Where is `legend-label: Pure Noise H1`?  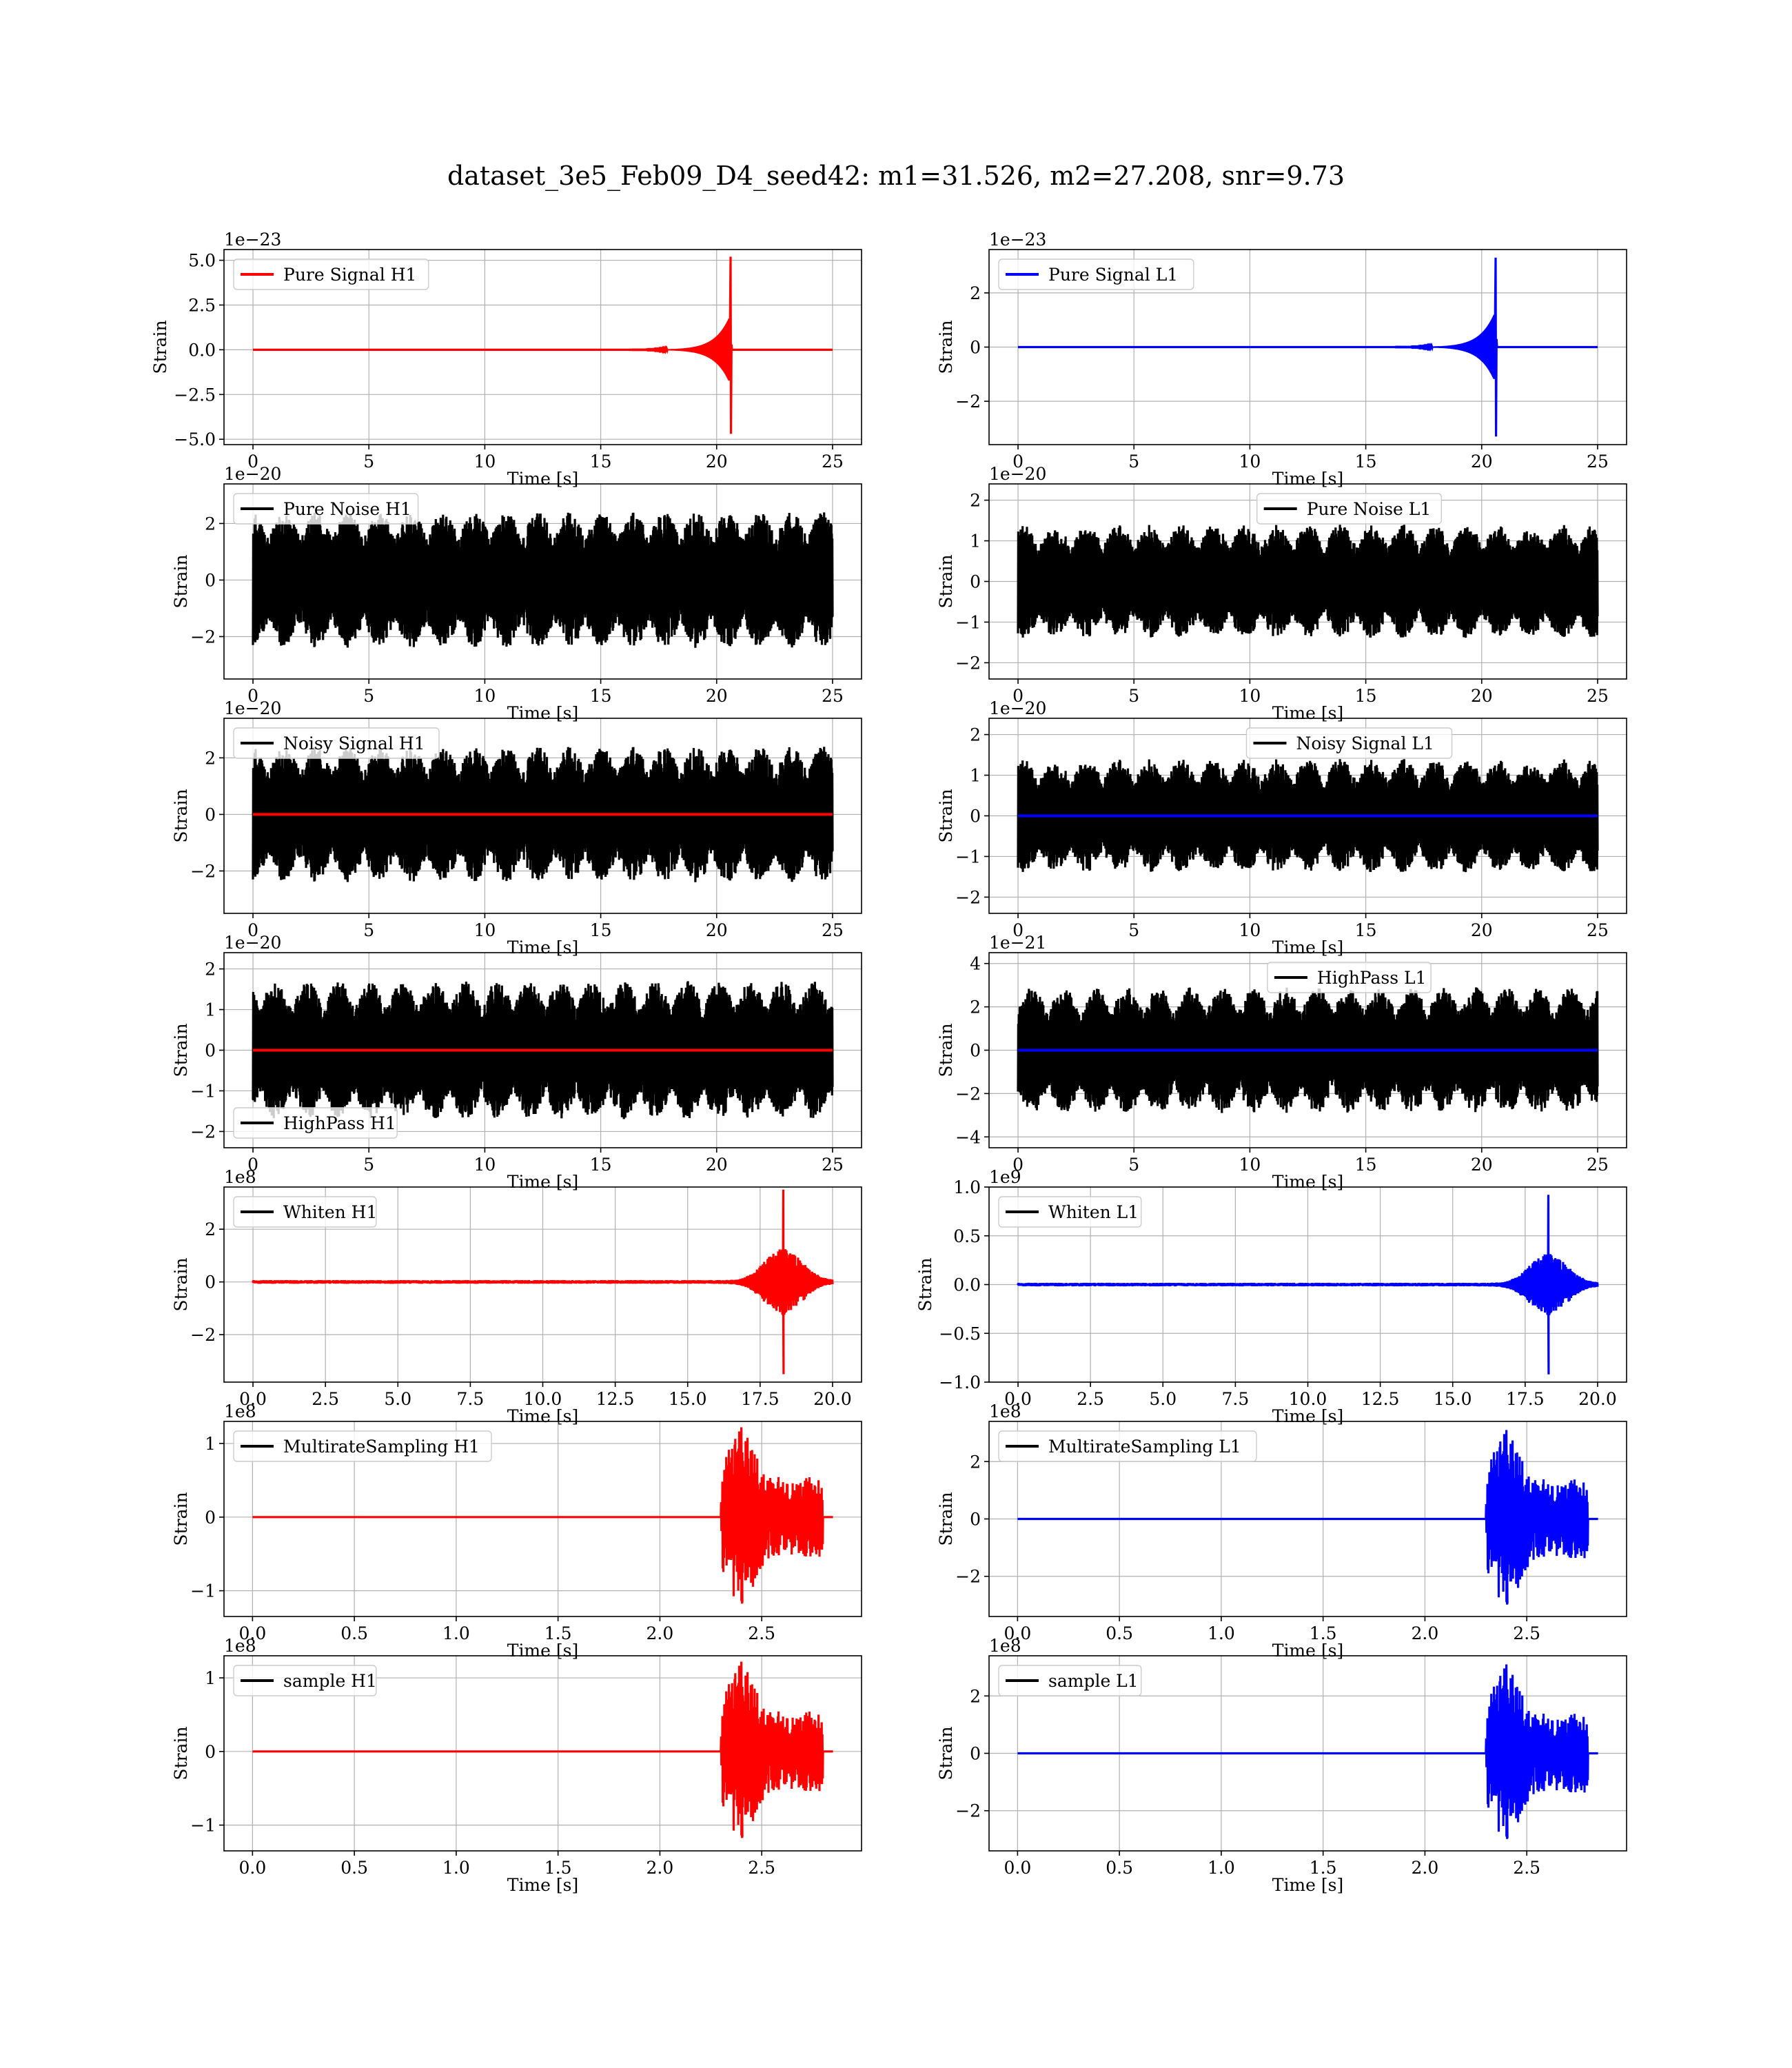
legend-label: Pure Noise H1 is located at coordinates (347, 509).